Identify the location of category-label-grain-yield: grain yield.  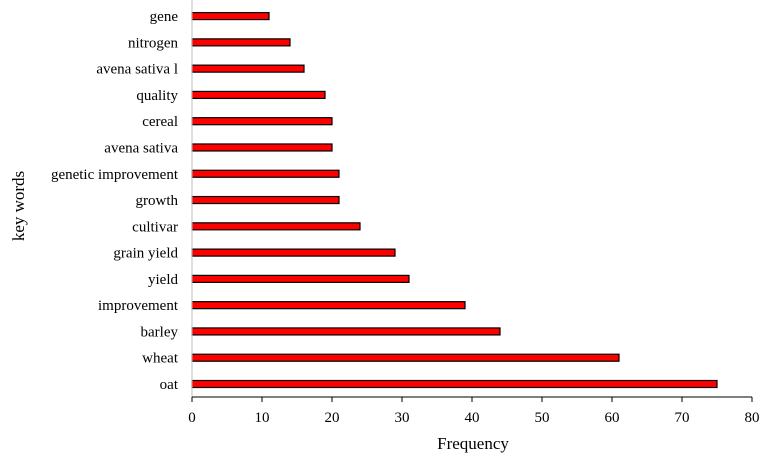
(145, 254).